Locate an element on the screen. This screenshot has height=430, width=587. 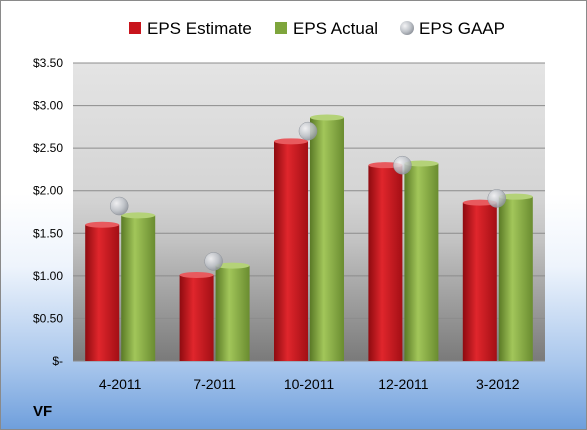
x-tick-label: 7-2011 is located at coordinates (214, 384).